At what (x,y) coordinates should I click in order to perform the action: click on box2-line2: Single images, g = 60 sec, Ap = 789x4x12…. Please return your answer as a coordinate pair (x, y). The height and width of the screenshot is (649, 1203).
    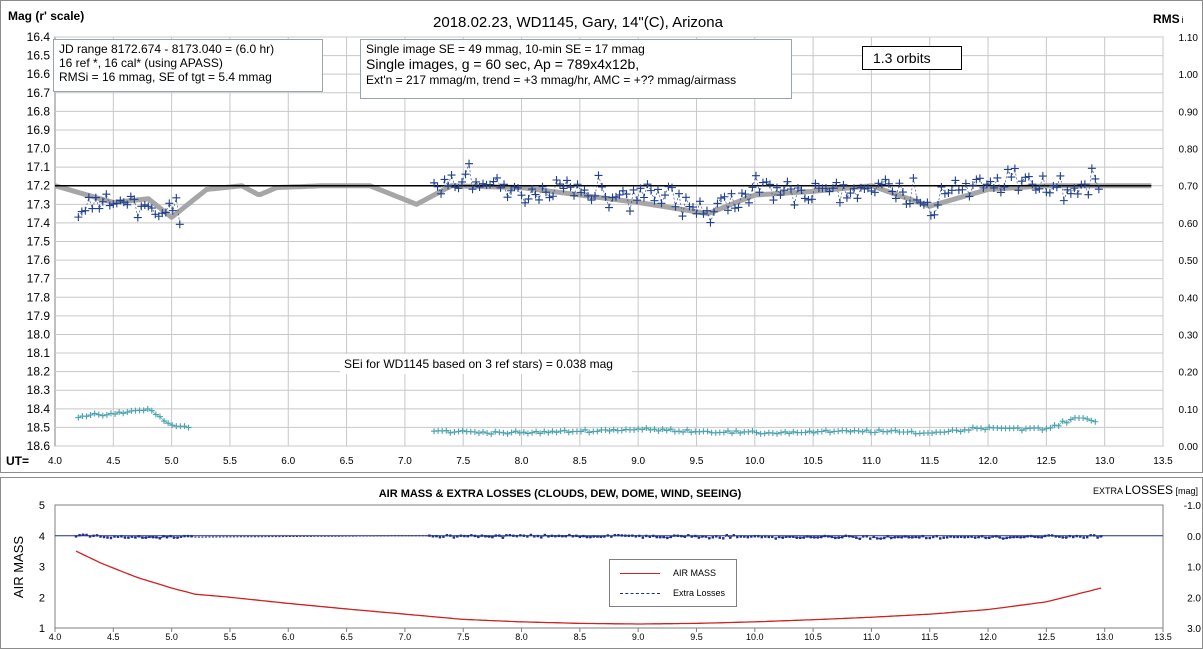
    Looking at the image, I should click on (503, 64).